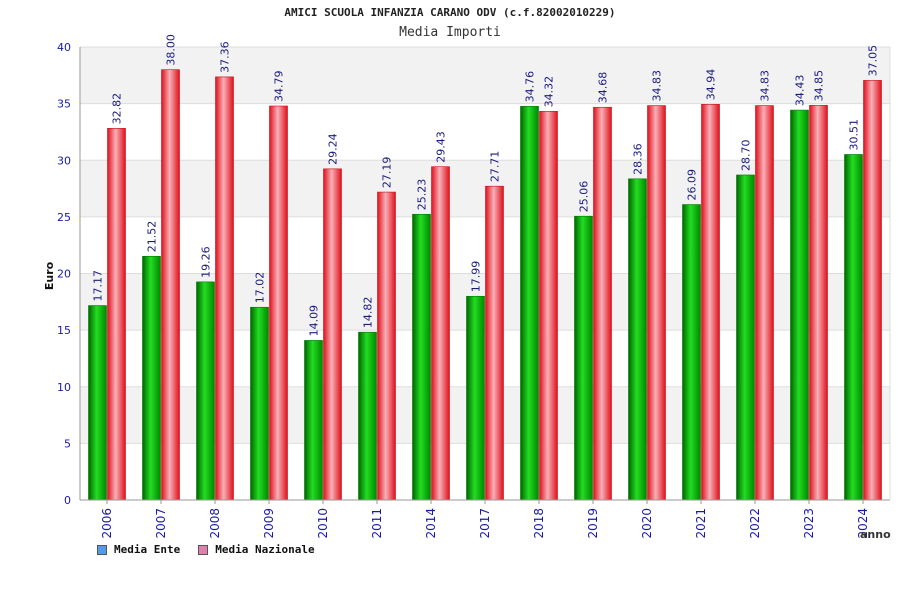 The height and width of the screenshot is (600, 900). I want to click on y-tick-label: 35, so click(64, 104).